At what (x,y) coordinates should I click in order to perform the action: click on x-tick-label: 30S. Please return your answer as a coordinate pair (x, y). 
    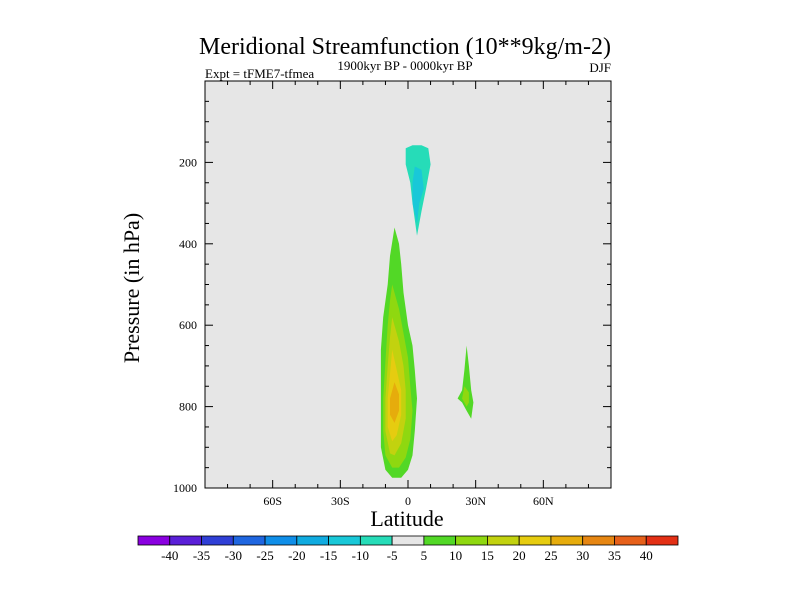
    Looking at the image, I should click on (340, 501).